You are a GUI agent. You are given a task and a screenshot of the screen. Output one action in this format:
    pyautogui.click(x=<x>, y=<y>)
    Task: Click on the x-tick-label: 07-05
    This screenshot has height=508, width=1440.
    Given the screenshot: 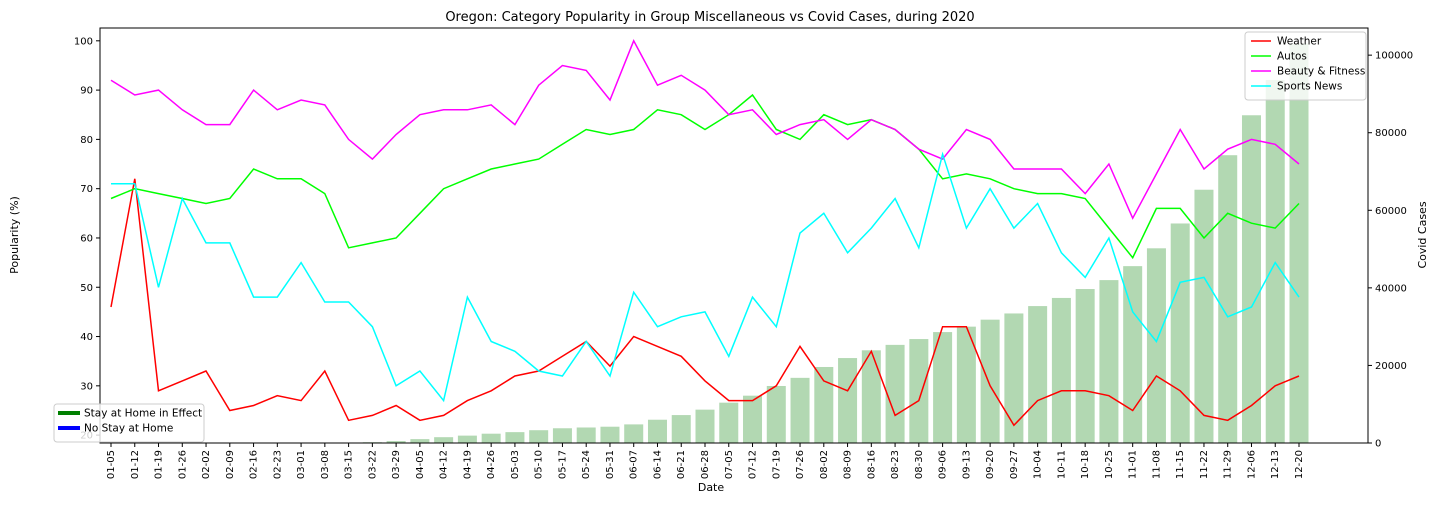 What is the action you would take?
    pyautogui.click(x=729, y=464)
    